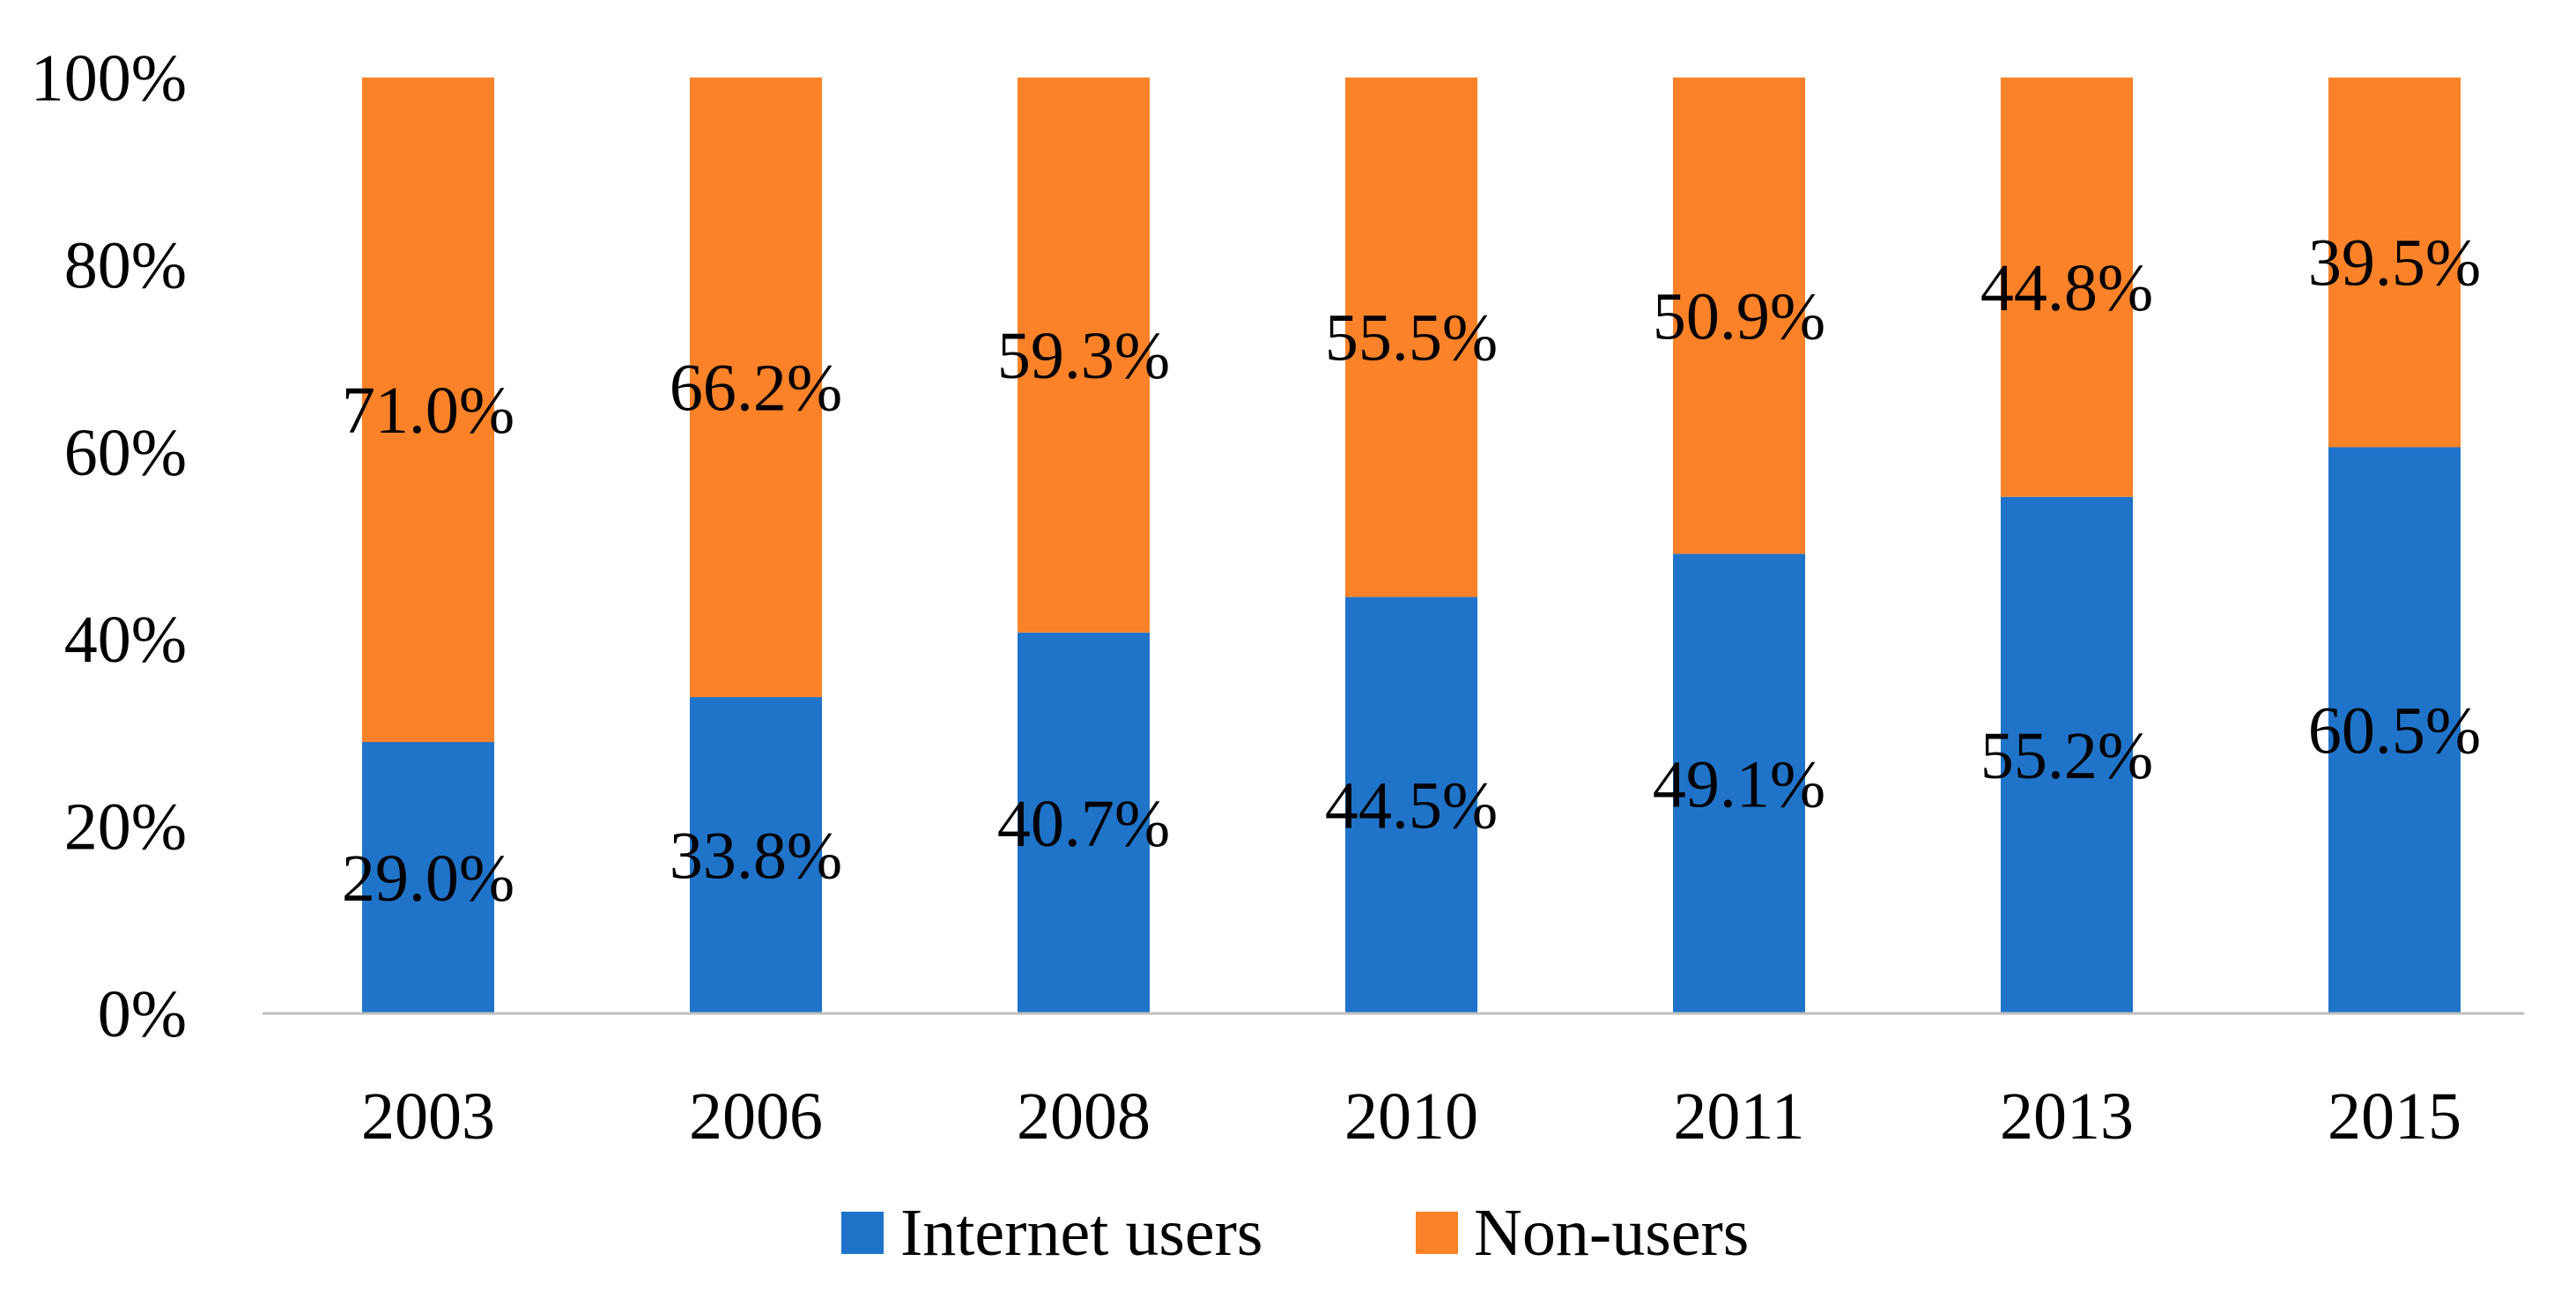 The width and height of the screenshot is (2576, 1291). Describe the element at coordinates (2067, 1117) in the screenshot. I see `x-tick-label: 2013` at that location.